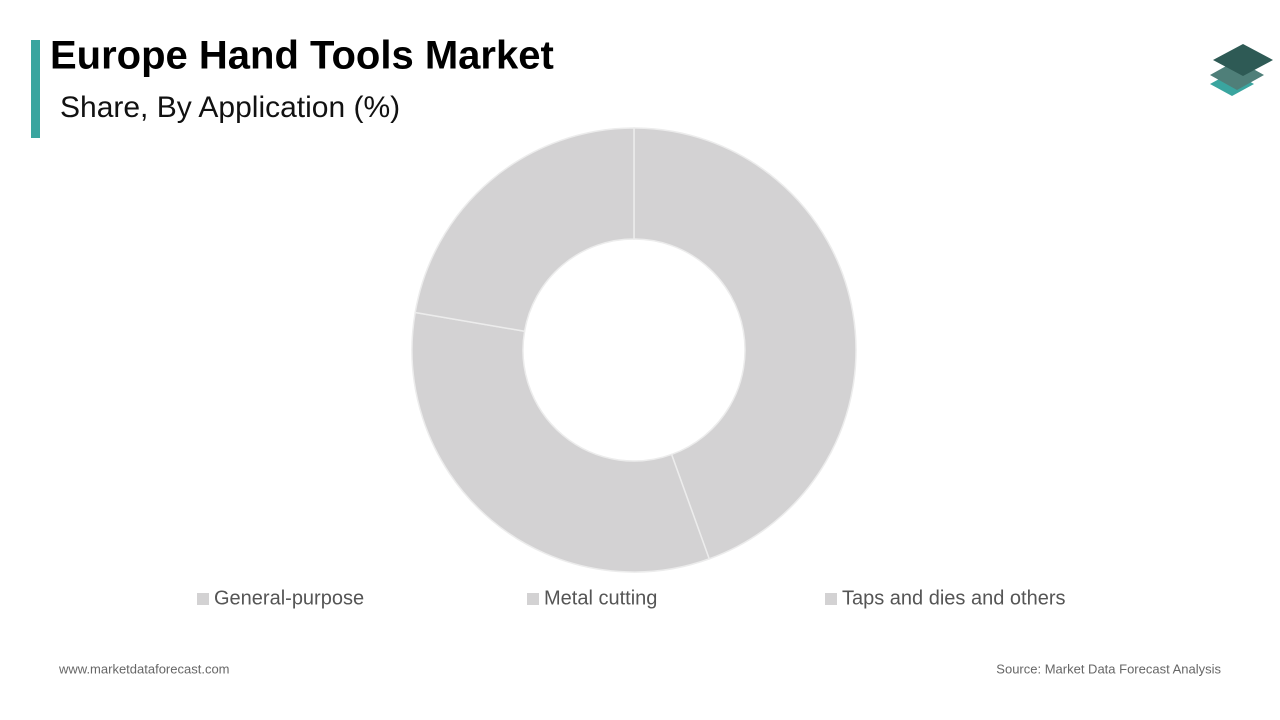 The height and width of the screenshot is (720, 1280). I want to click on chart-subtitle: Share, By Application (%), so click(230, 107).